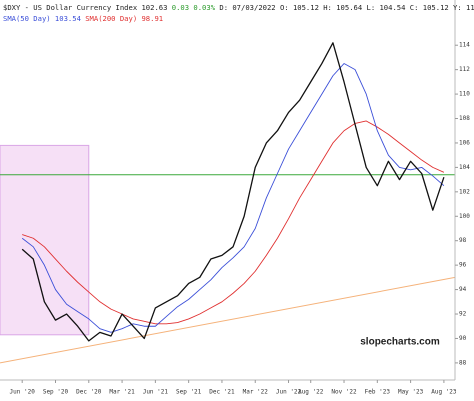  I want to click on x-tick-label: Aug '22, so click(311, 392).